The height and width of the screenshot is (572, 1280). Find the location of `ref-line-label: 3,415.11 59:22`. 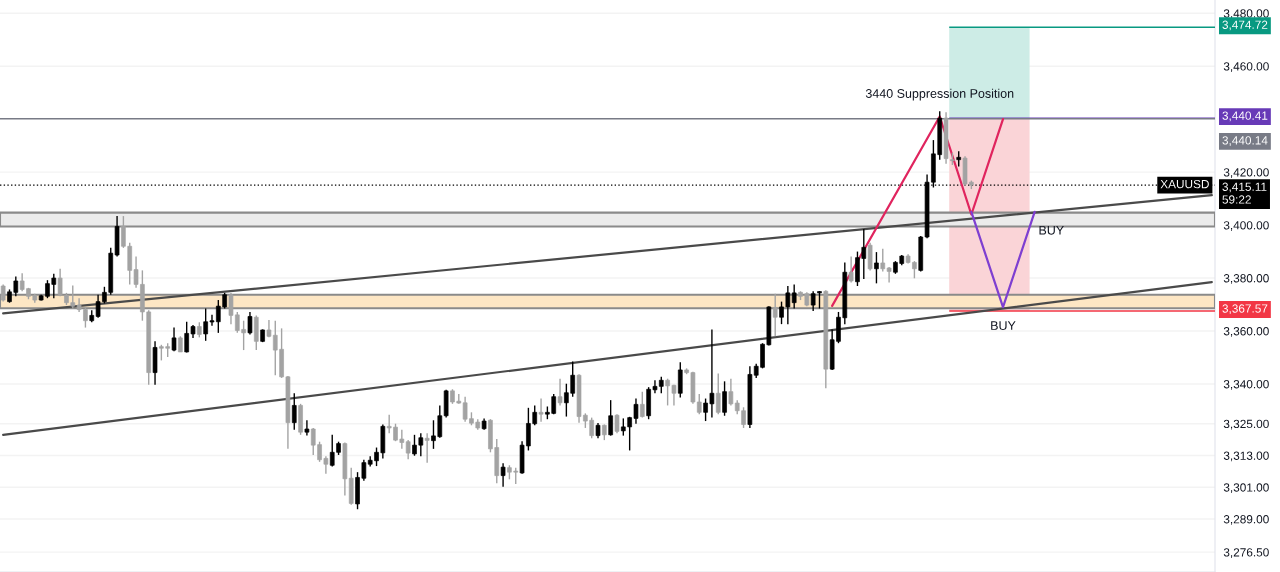

ref-line-label: 3,415.11 59:22 is located at coordinates (1244, 193).